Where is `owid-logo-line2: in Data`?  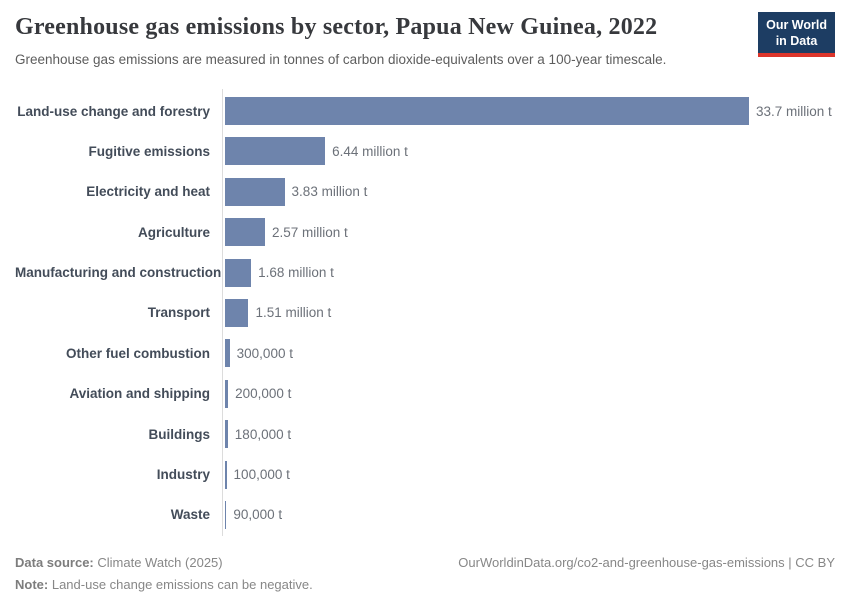
owid-logo-line2: in Data is located at coordinates (796, 40).